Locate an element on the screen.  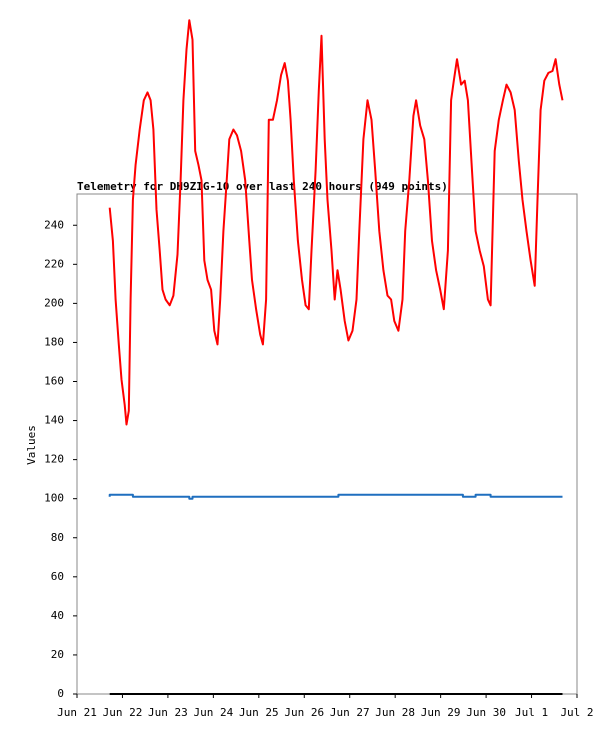
x-tick-label: Jun 21 is located at coordinates (77, 712).